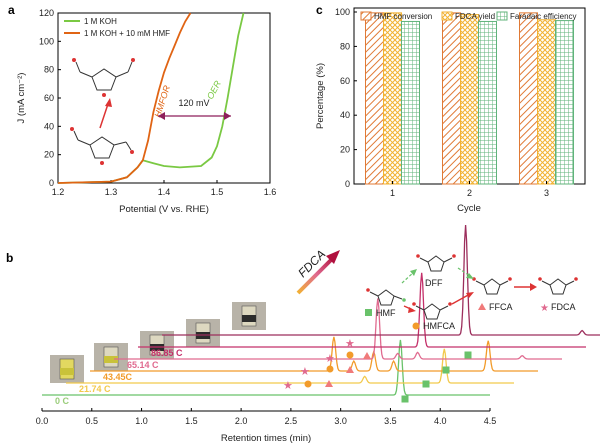 This screenshot has height=445, width=600. Describe the element at coordinates (386, 297) in the screenshot. I see `scheme-mol-hmf` at that location.